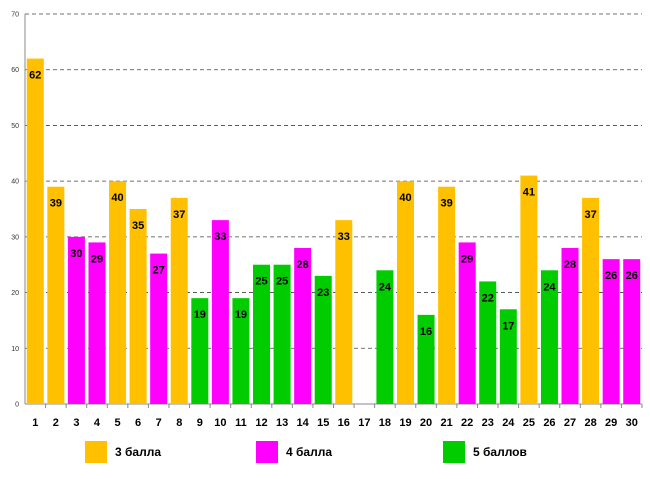 Image resolution: width=650 pixels, height=479 pixels. I want to click on x-tick-label-11: 11, so click(241, 423).